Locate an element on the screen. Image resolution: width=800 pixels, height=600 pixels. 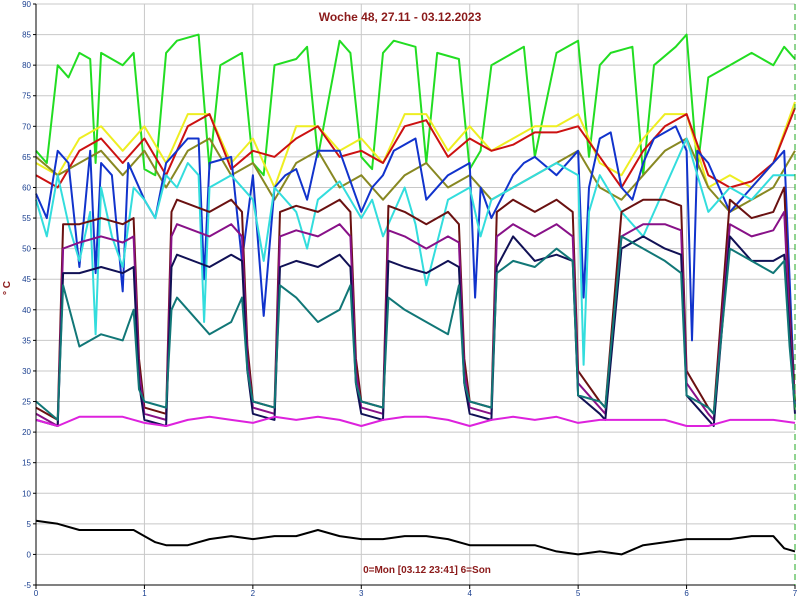
y-tick-label: 35 is located at coordinates (26, 340).